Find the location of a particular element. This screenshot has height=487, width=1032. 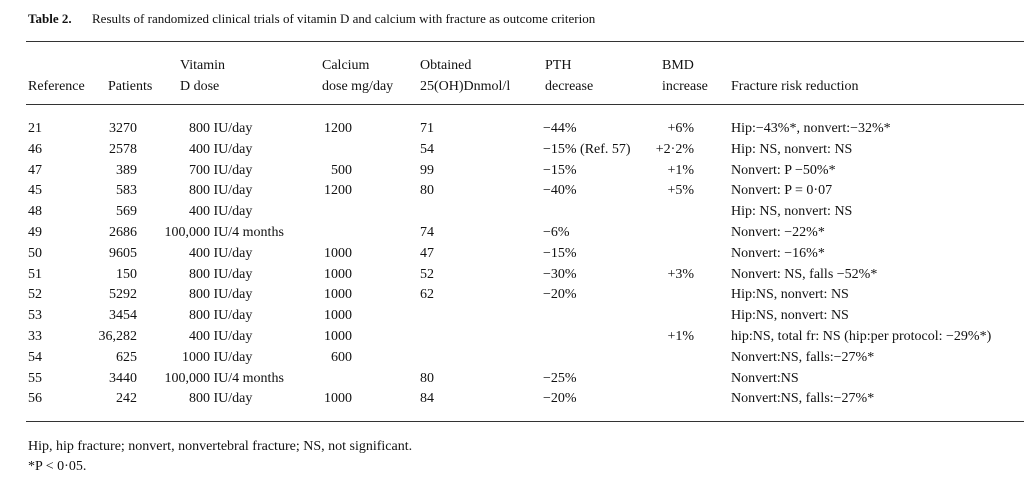

reference-cell: 51 is located at coordinates (35, 274).